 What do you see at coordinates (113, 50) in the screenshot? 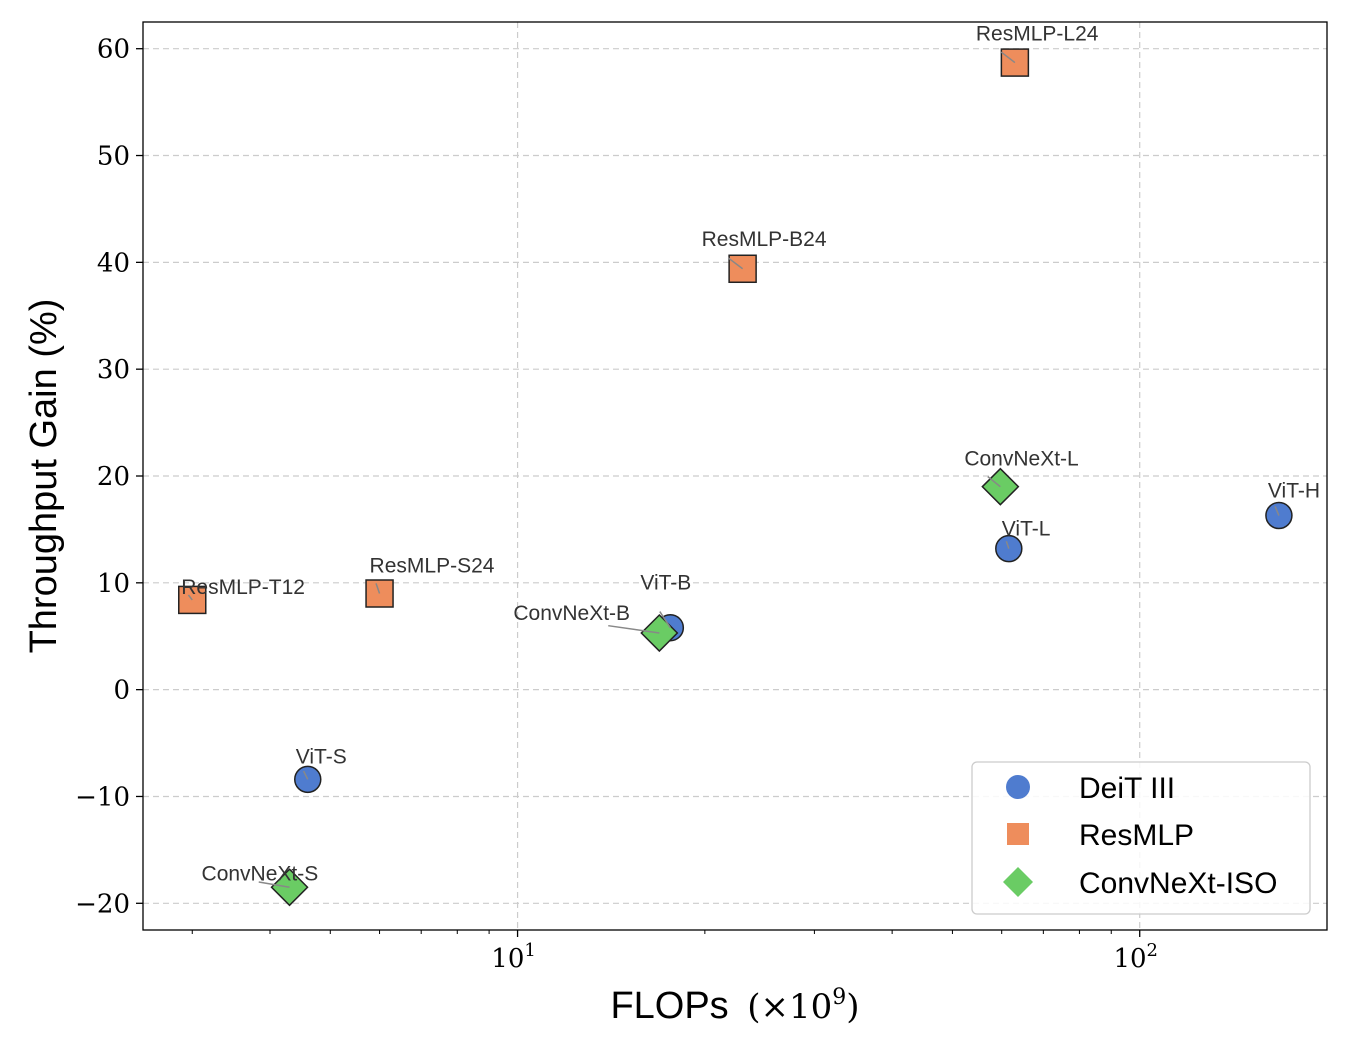
I see `y-tick-label: 60` at bounding box center [113, 50].